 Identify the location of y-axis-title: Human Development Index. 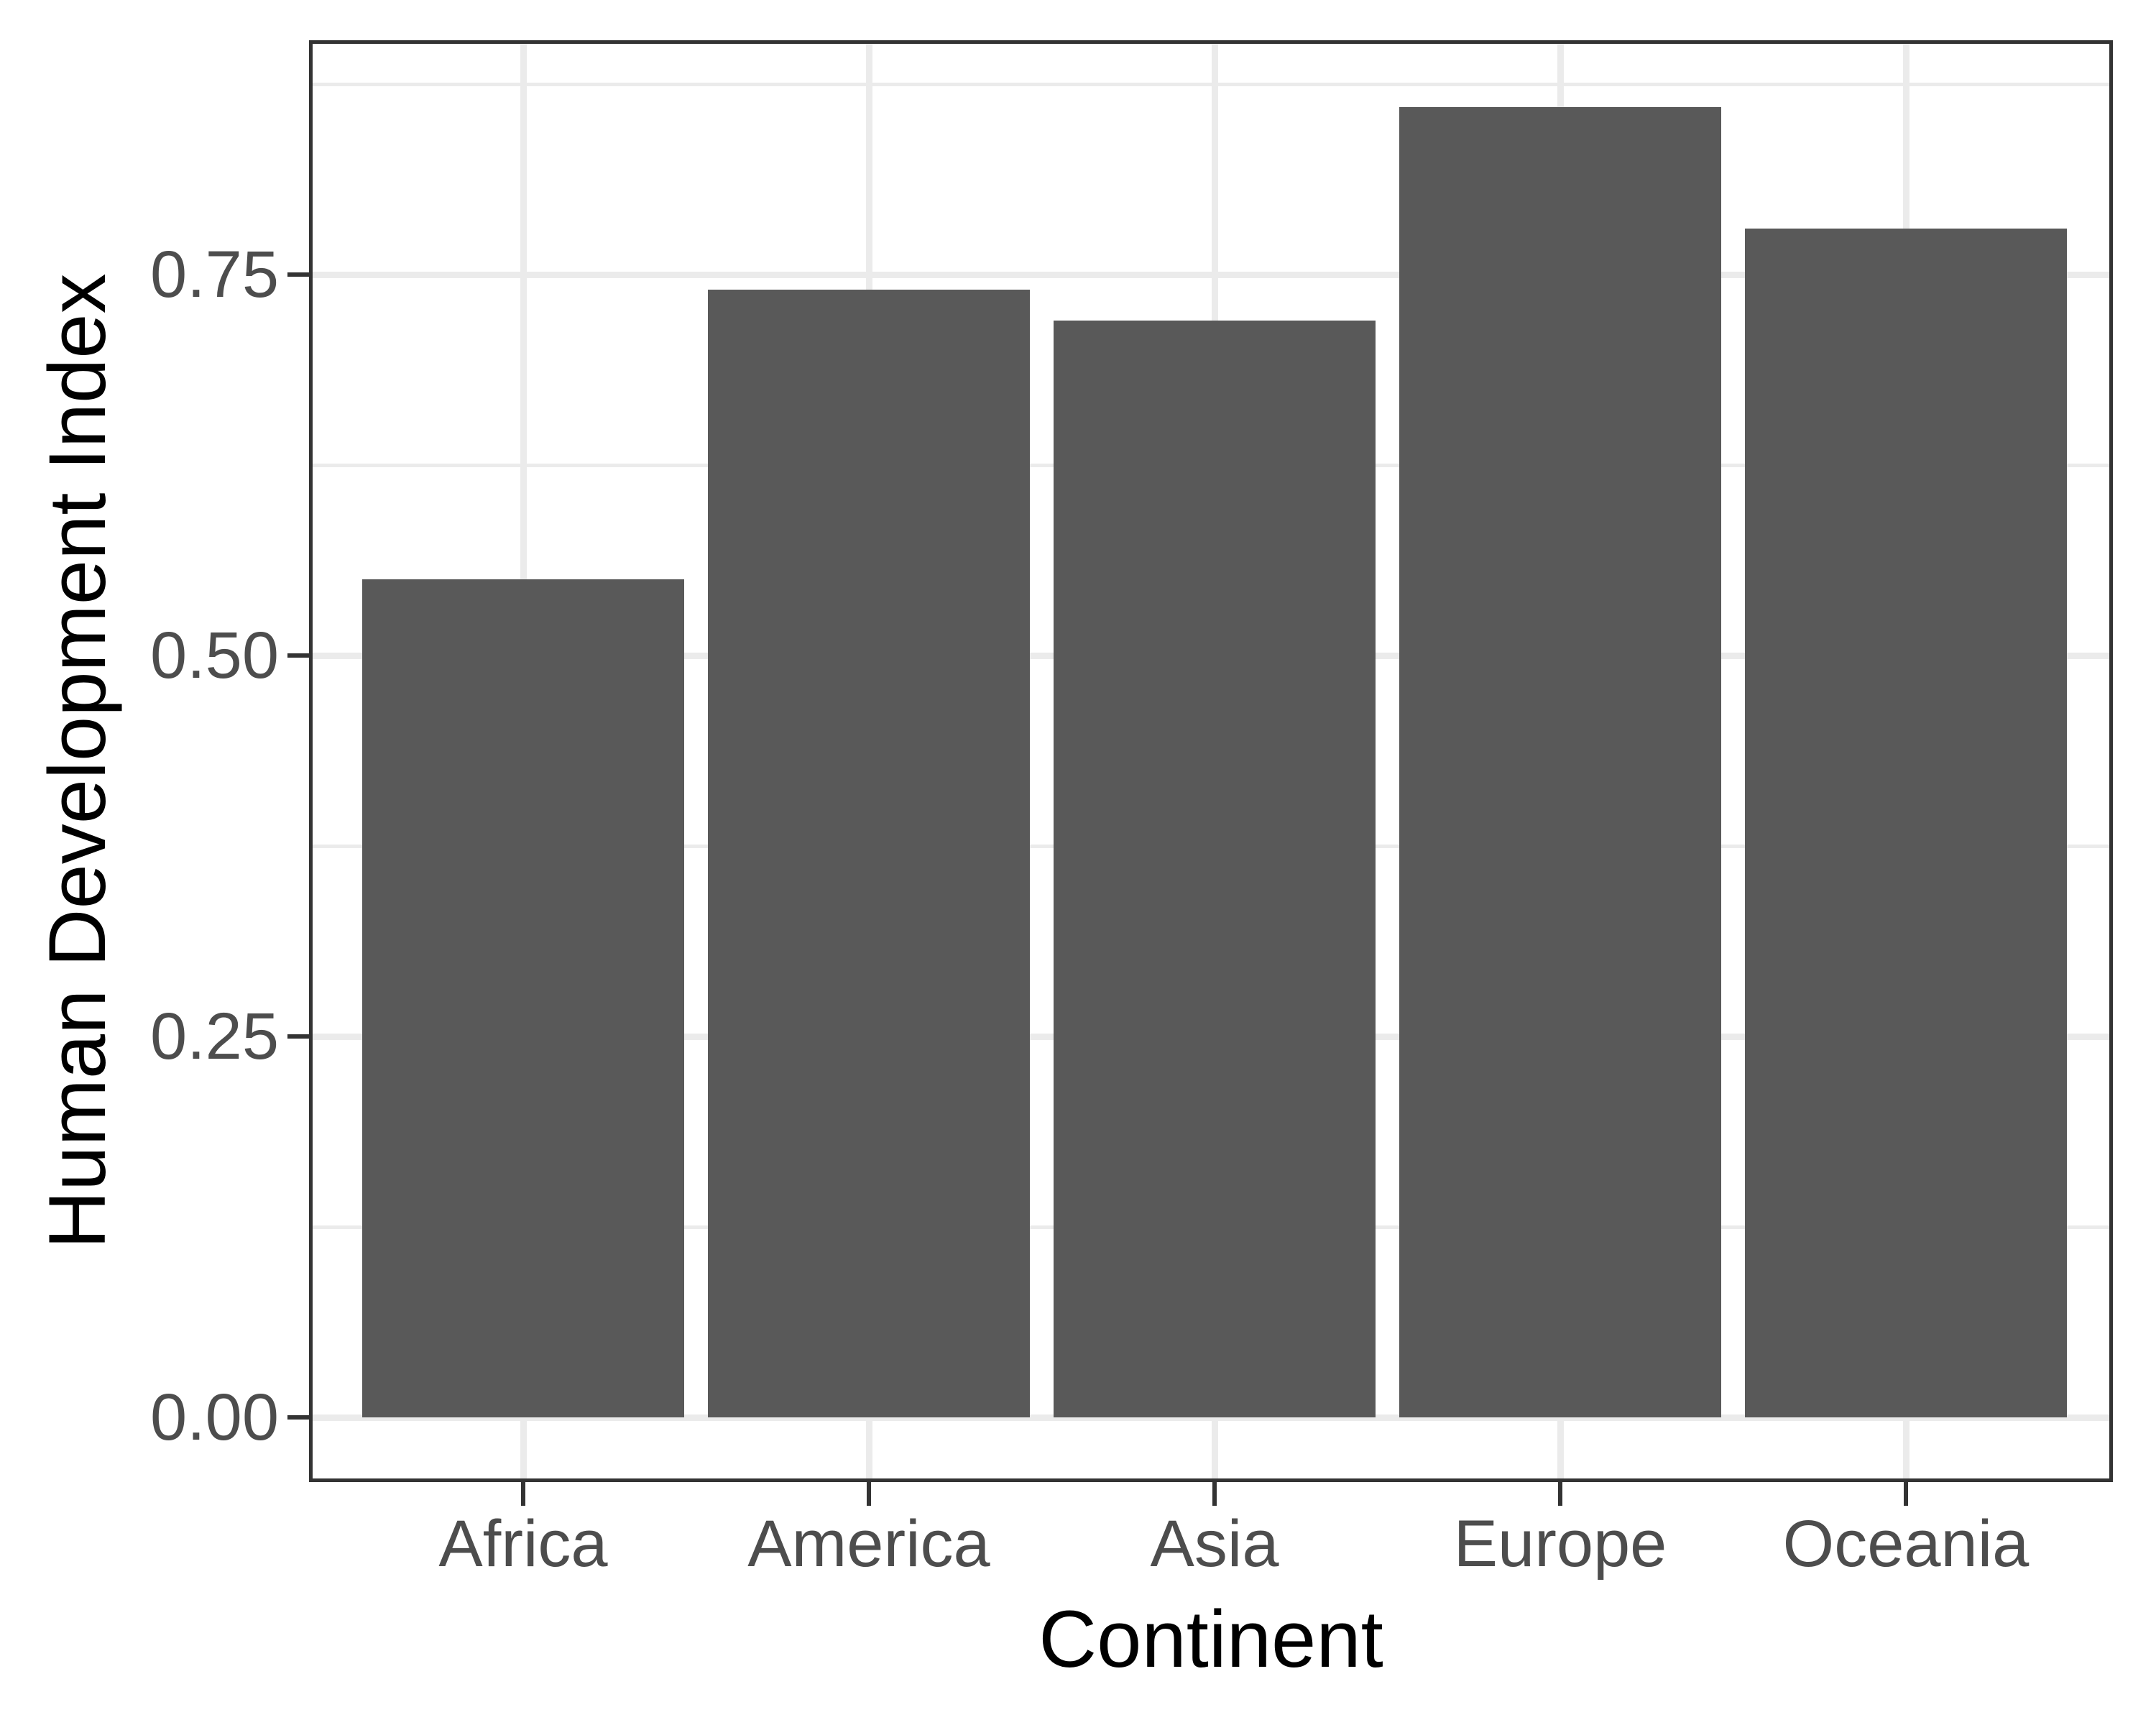
(77, 761).